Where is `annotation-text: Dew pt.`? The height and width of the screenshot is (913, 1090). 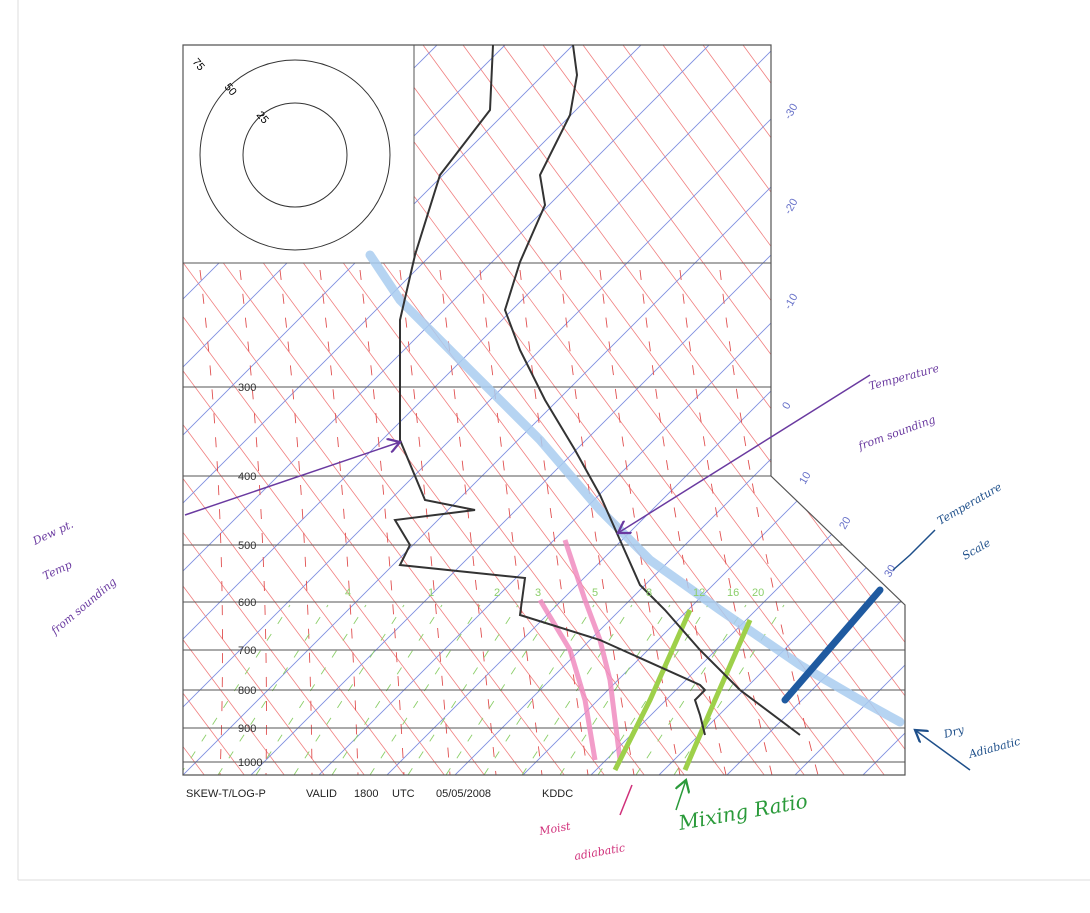
annotation-text: Dew pt. is located at coordinates (53, 533).